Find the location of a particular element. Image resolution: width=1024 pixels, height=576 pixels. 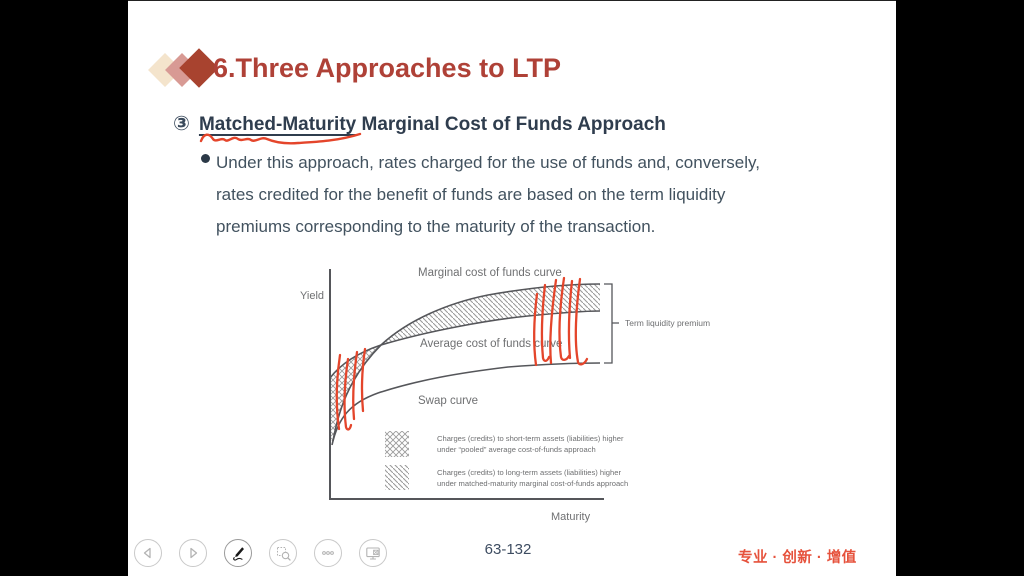

circled-number: ③ is located at coordinates (181, 124).